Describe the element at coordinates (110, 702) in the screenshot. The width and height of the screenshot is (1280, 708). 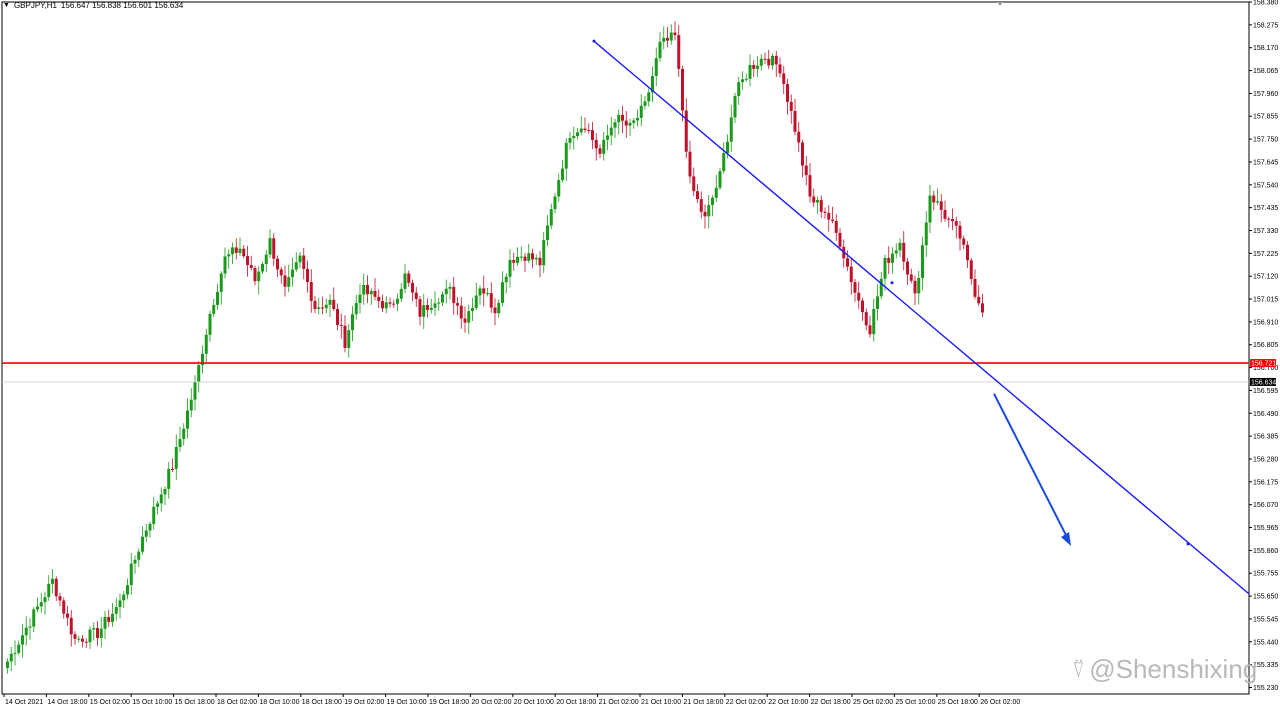
I see `x-tick-label: 15 Oct 02:00` at that location.